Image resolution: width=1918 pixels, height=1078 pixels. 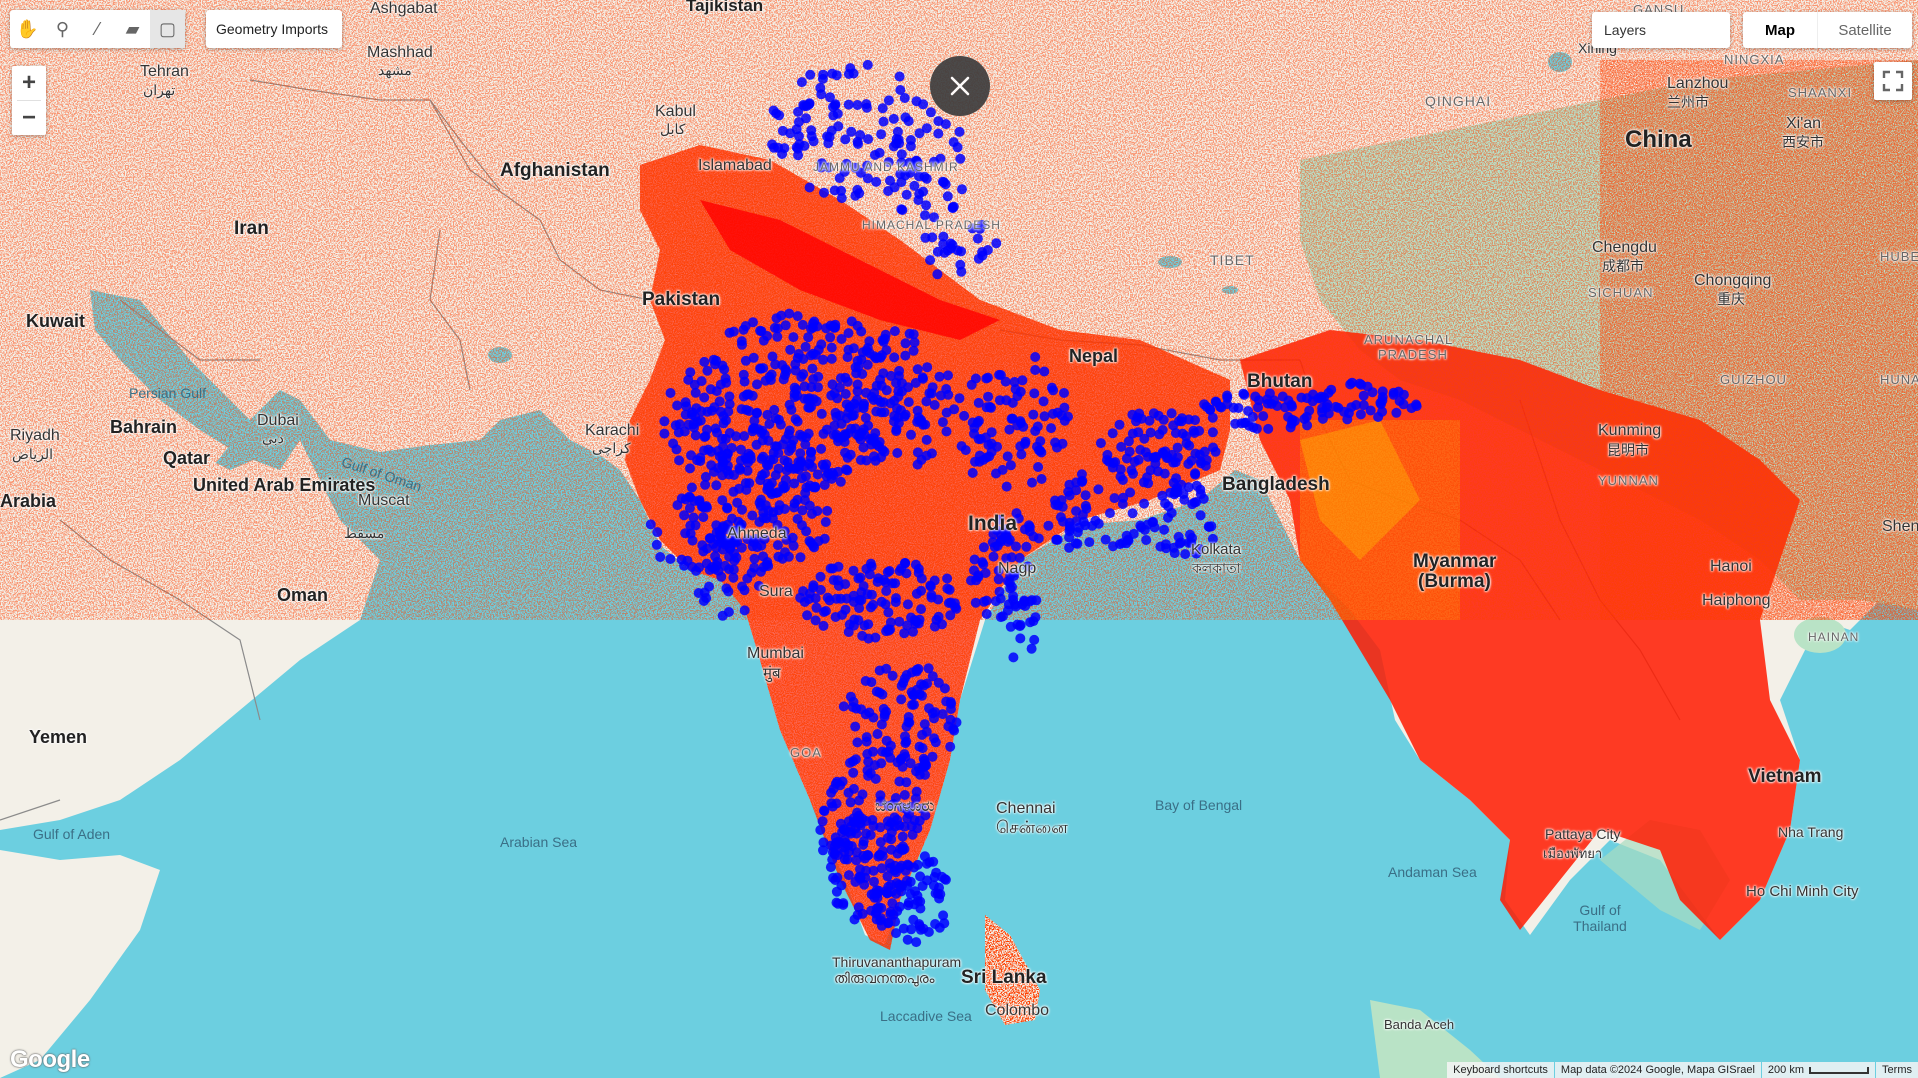 What do you see at coordinates (132, 29) in the screenshot?
I see `polygon-tool: ▰` at bounding box center [132, 29].